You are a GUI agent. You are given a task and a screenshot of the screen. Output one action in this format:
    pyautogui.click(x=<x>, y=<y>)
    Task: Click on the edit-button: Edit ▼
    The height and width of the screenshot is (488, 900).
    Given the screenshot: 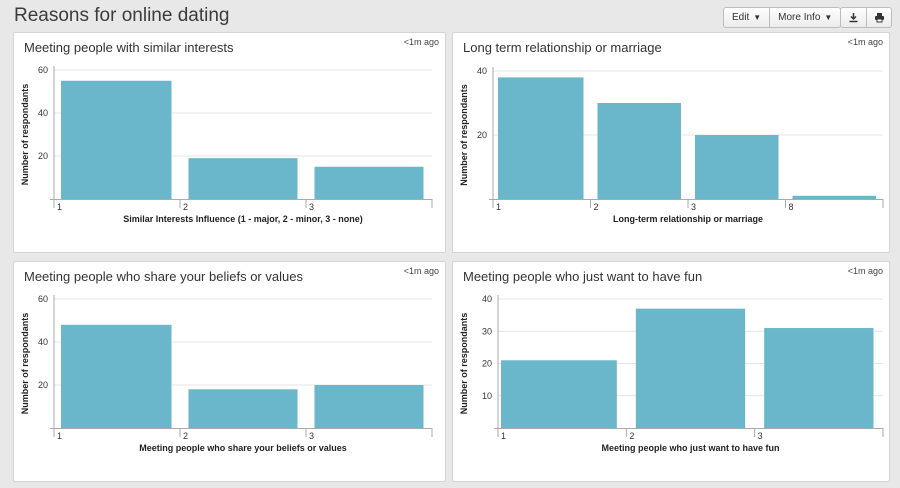 What is the action you would take?
    pyautogui.click(x=746, y=17)
    